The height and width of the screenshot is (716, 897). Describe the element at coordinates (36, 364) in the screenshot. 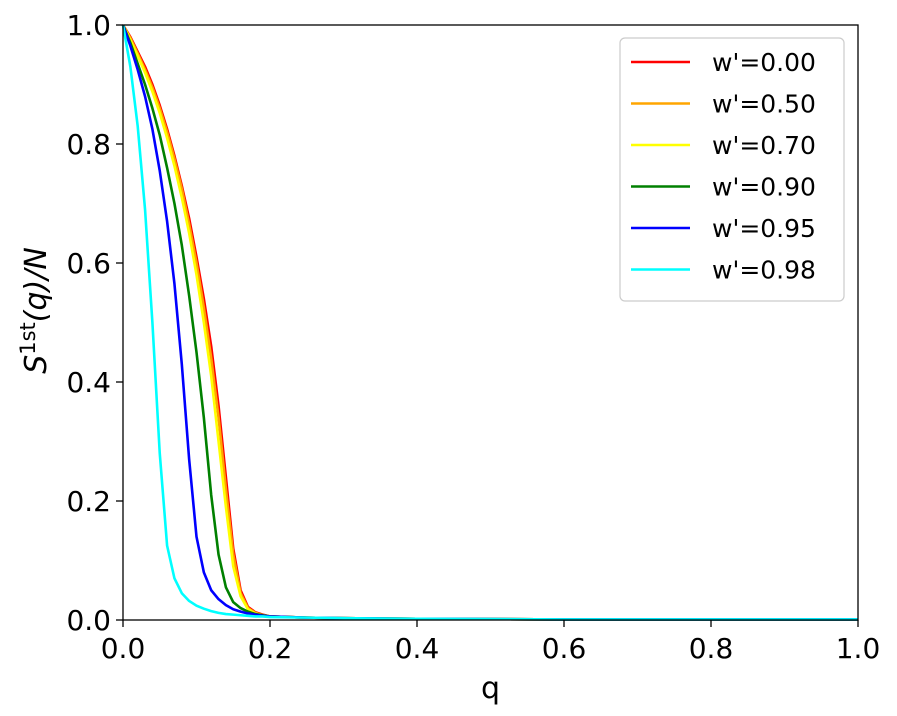

I see `y-axis-label-base: S` at that location.